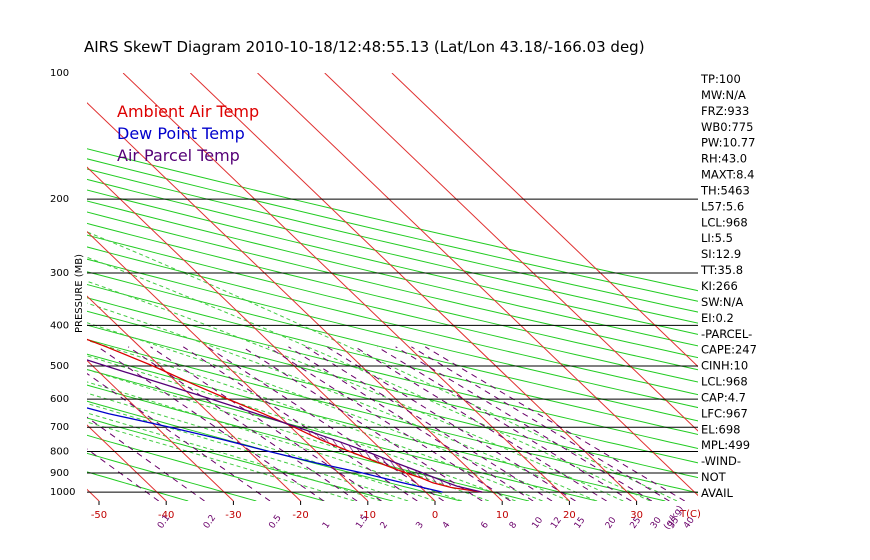 The height and width of the screenshot is (560, 870). Describe the element at coordinates (722, 302) in the screenshot. I see `stability-index: SW:N/A` at that location.